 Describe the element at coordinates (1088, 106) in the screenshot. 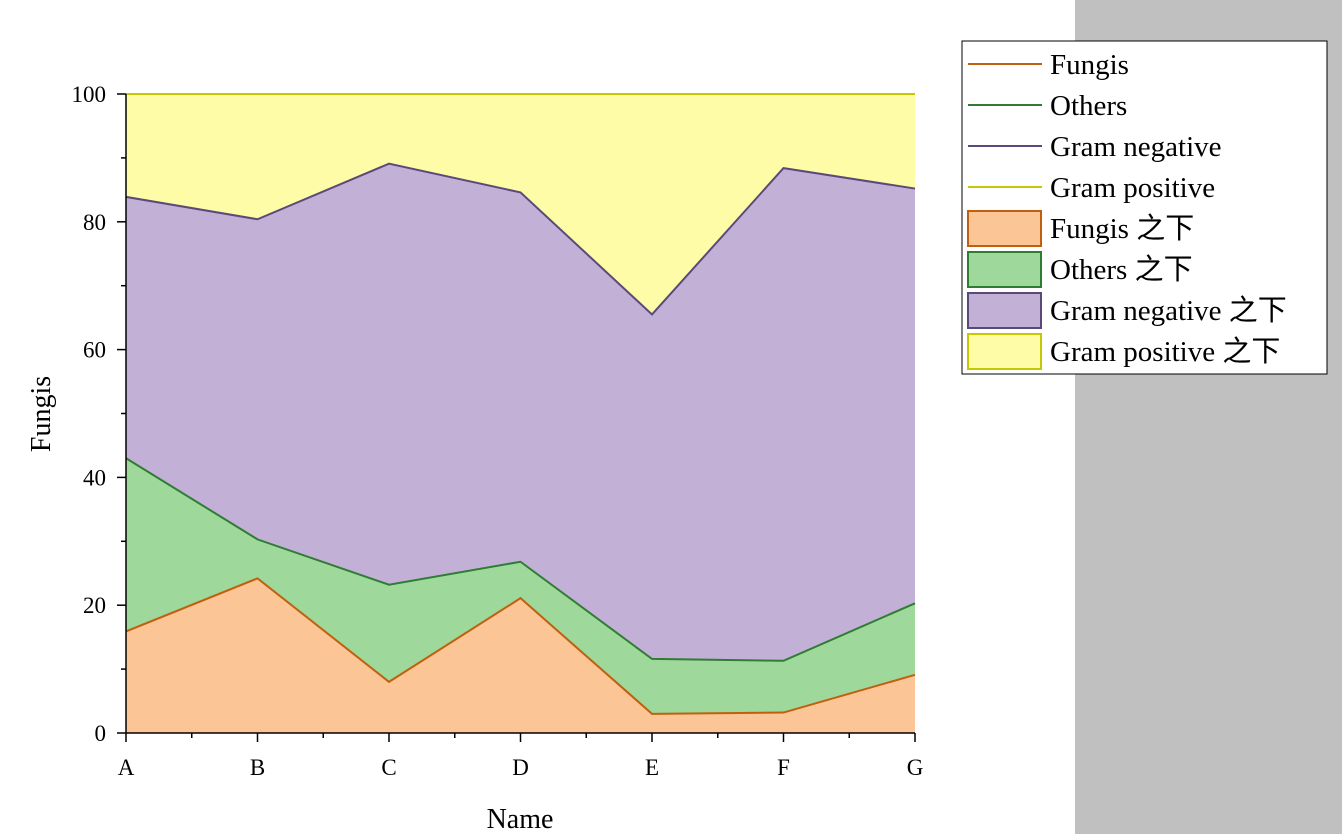

I see `legend-label: Others` at that location.